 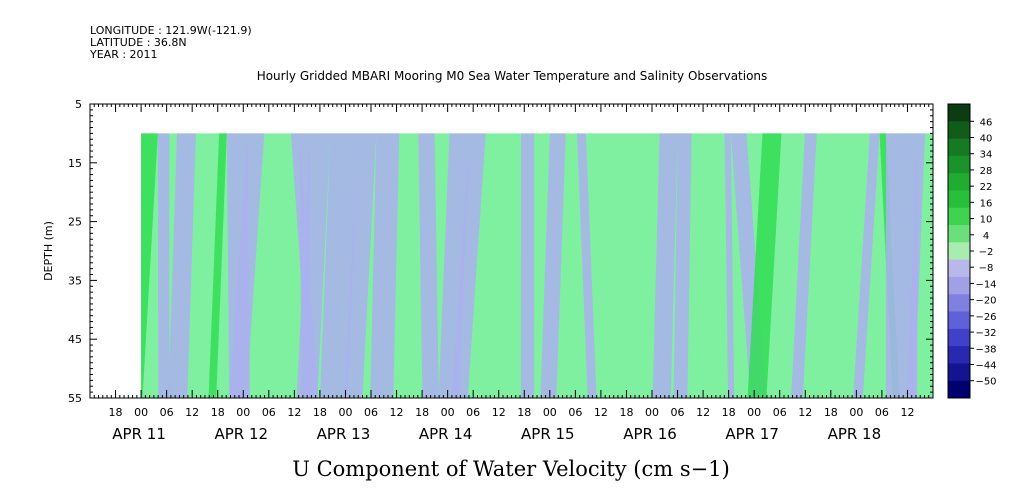 I want to click on colorbar-label: −44, so click(x=985, y=365).